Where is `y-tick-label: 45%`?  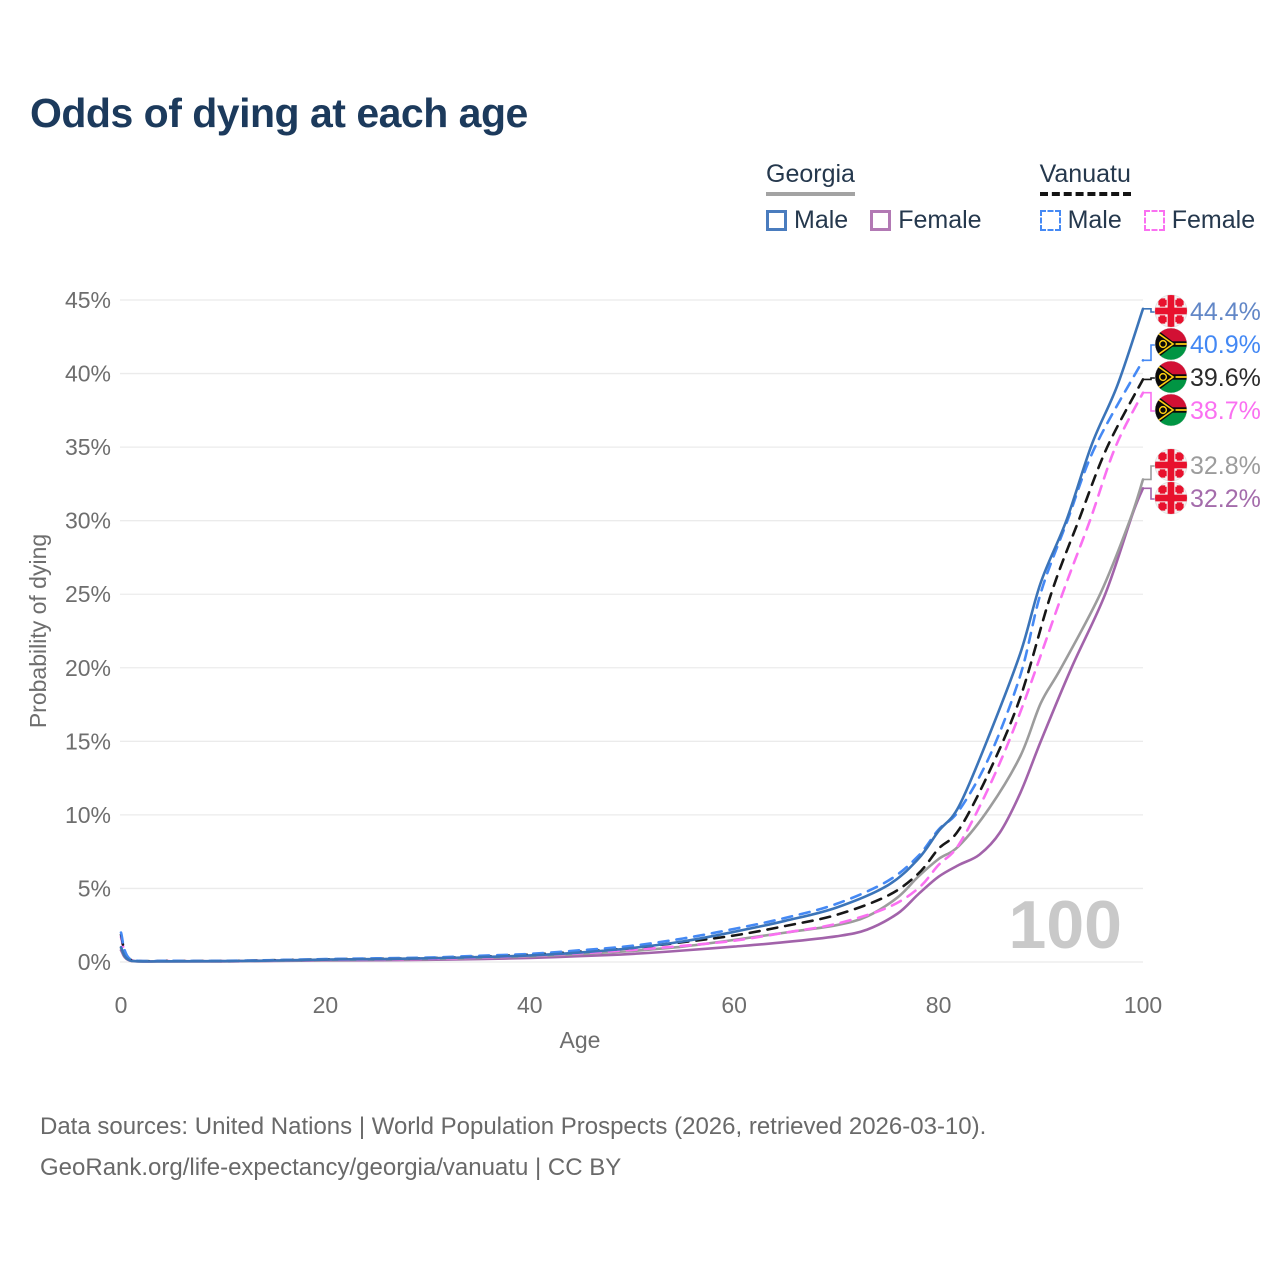 y-tick-label: 45% is located at coordinates (88, 300).